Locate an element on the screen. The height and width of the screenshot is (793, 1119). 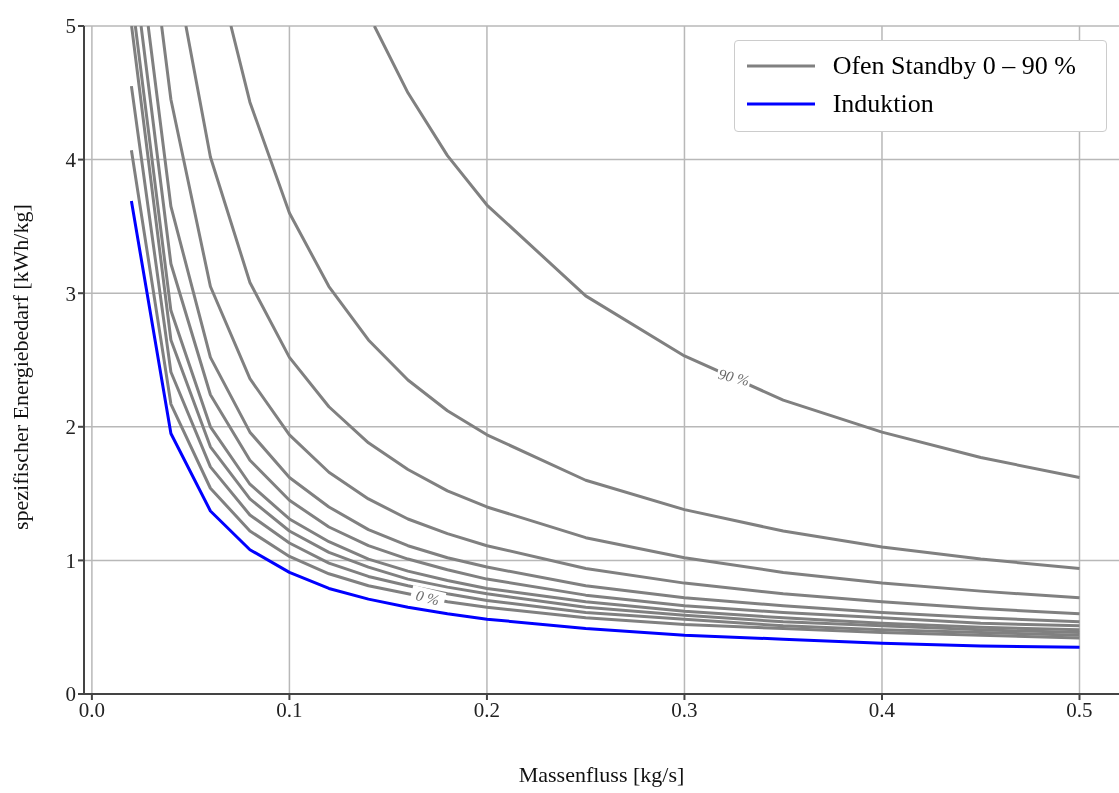
y-tick-label: 1 is located at coordinates (70, 560).